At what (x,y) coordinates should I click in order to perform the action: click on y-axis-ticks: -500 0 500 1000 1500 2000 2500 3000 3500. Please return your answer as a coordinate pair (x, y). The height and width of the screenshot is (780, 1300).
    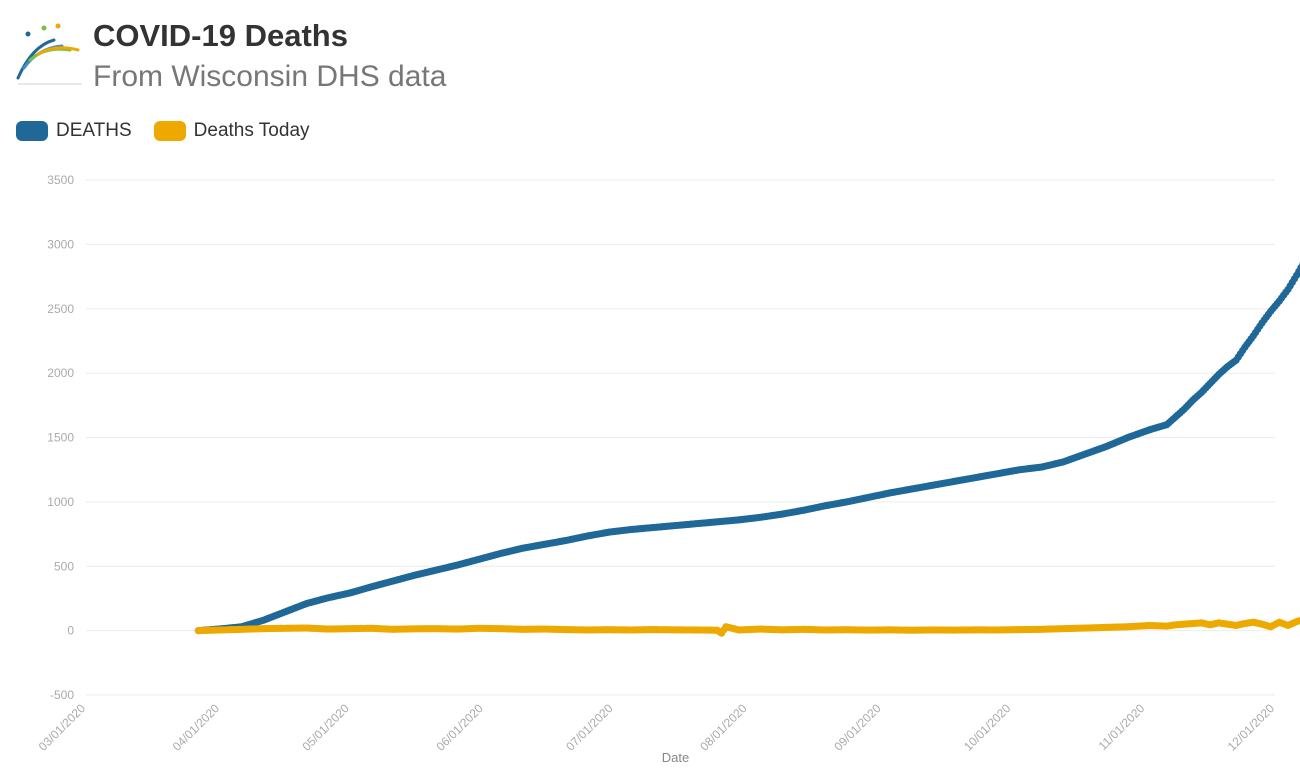
    Looking at the image, I should click on (60, 437).